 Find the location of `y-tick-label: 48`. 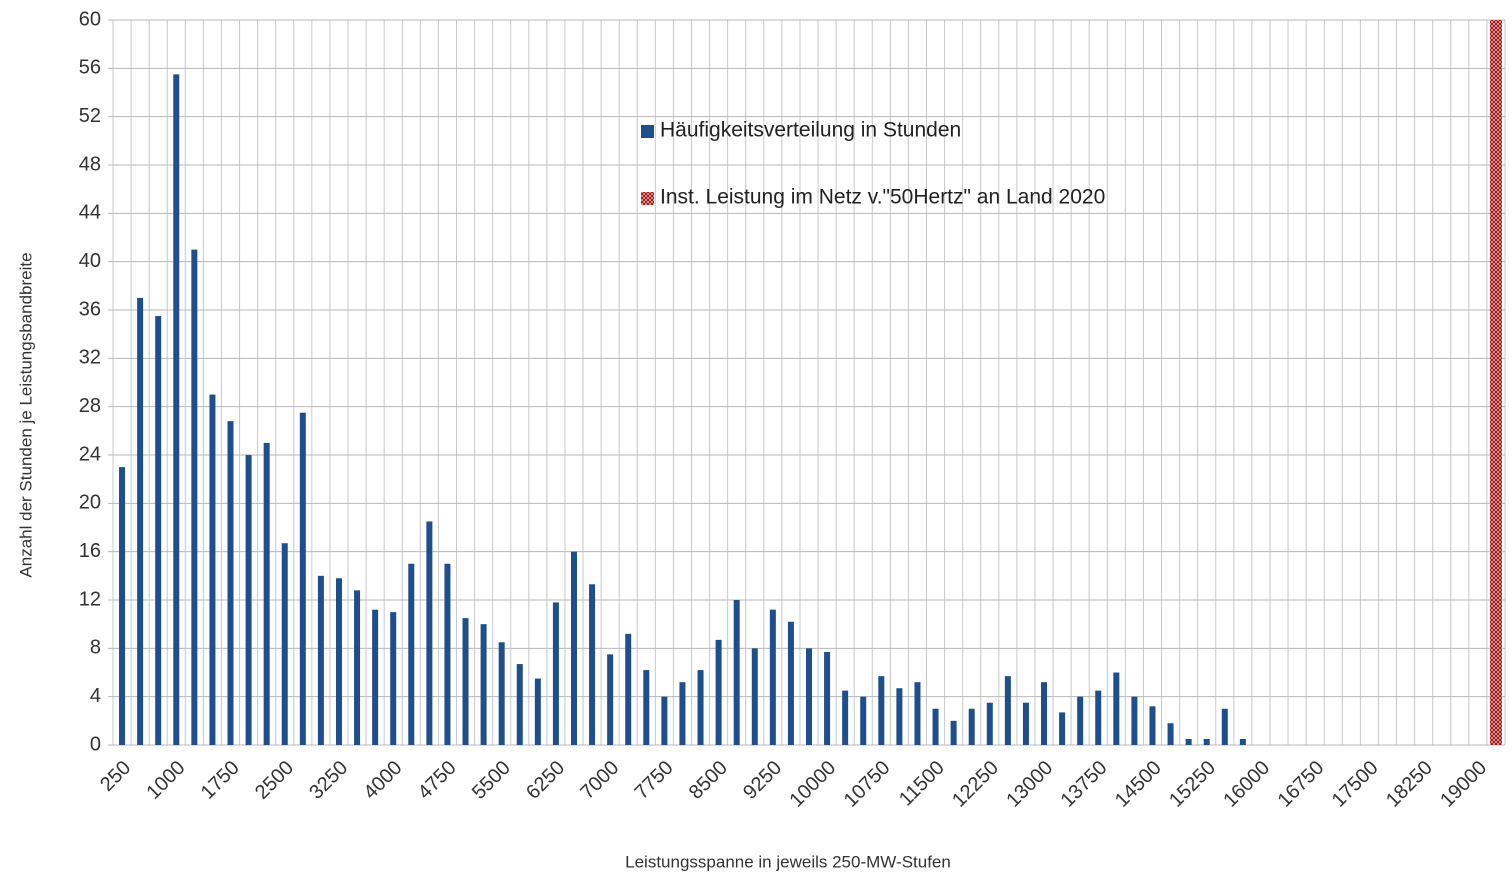

y-tick-label: 48 is located at coordinates (90, 164).